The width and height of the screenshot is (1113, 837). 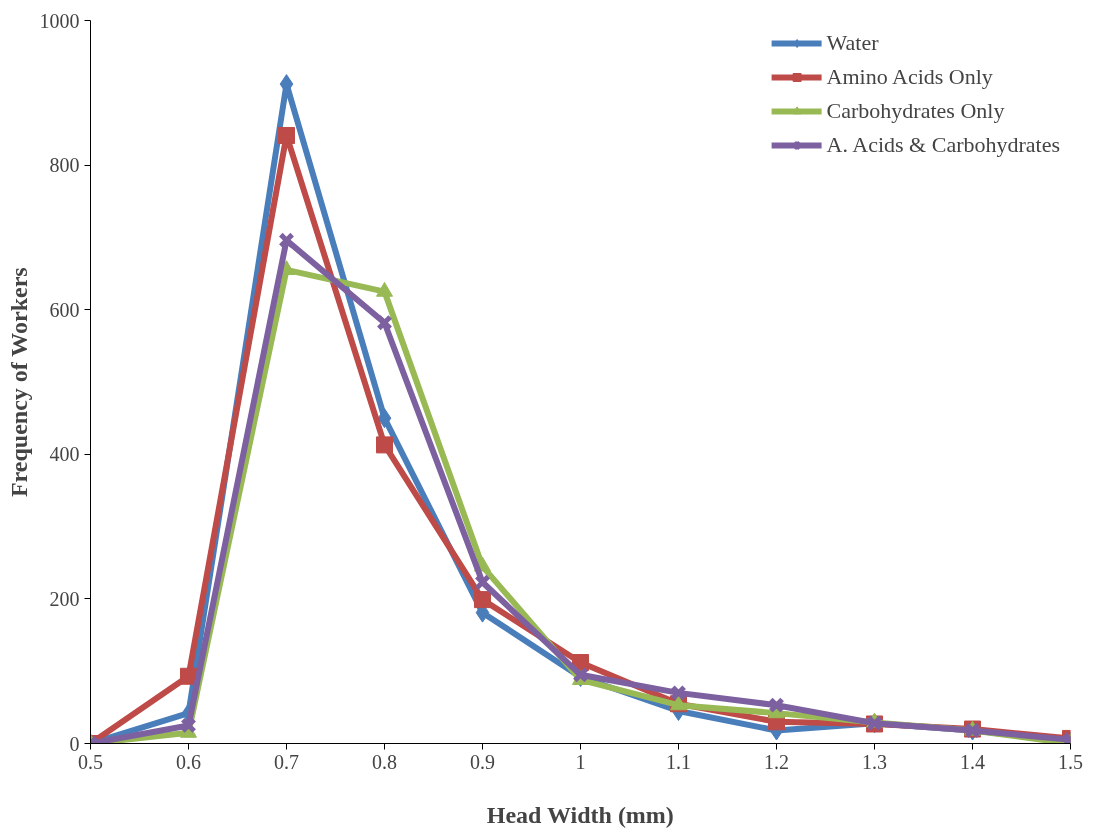 What do you see at coordinates (972, 761) in the screenshot?
I see `x-tick-label: 1.4` at bounding box center [972, 761].